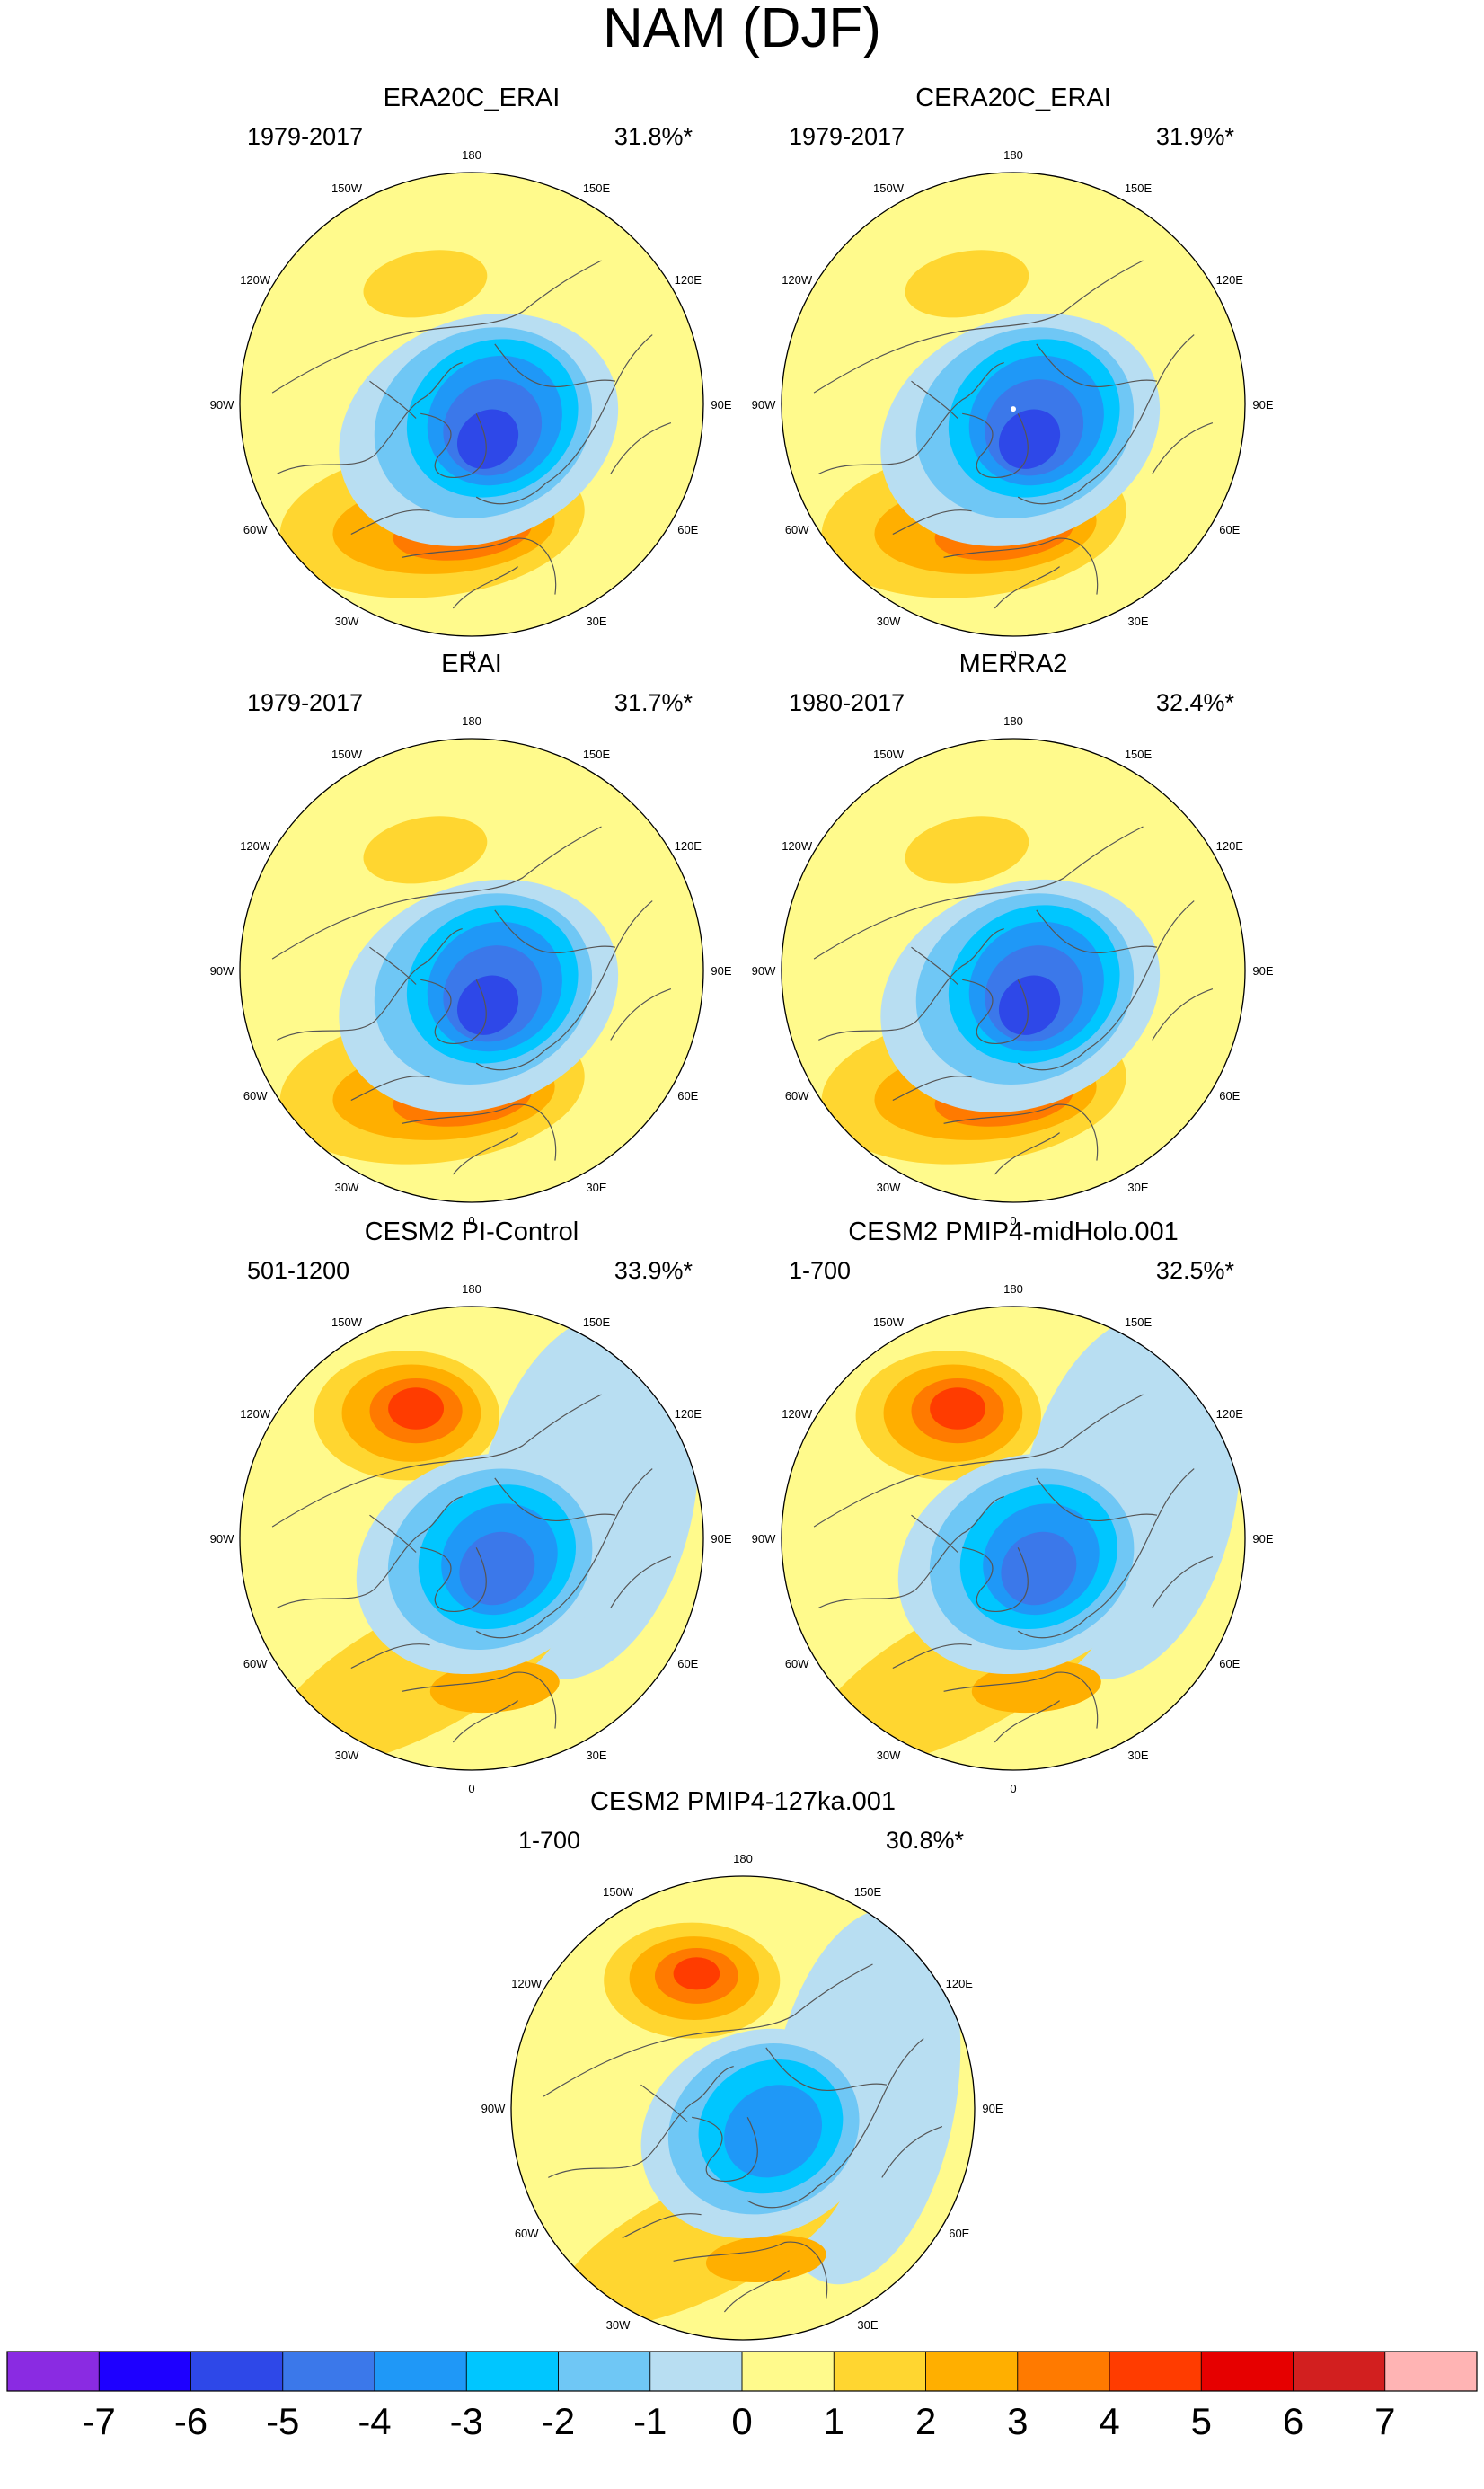 This screenshot has height=2489, width=1484. I want to click on colorbar-label-8: 1, so click(834, 2421).